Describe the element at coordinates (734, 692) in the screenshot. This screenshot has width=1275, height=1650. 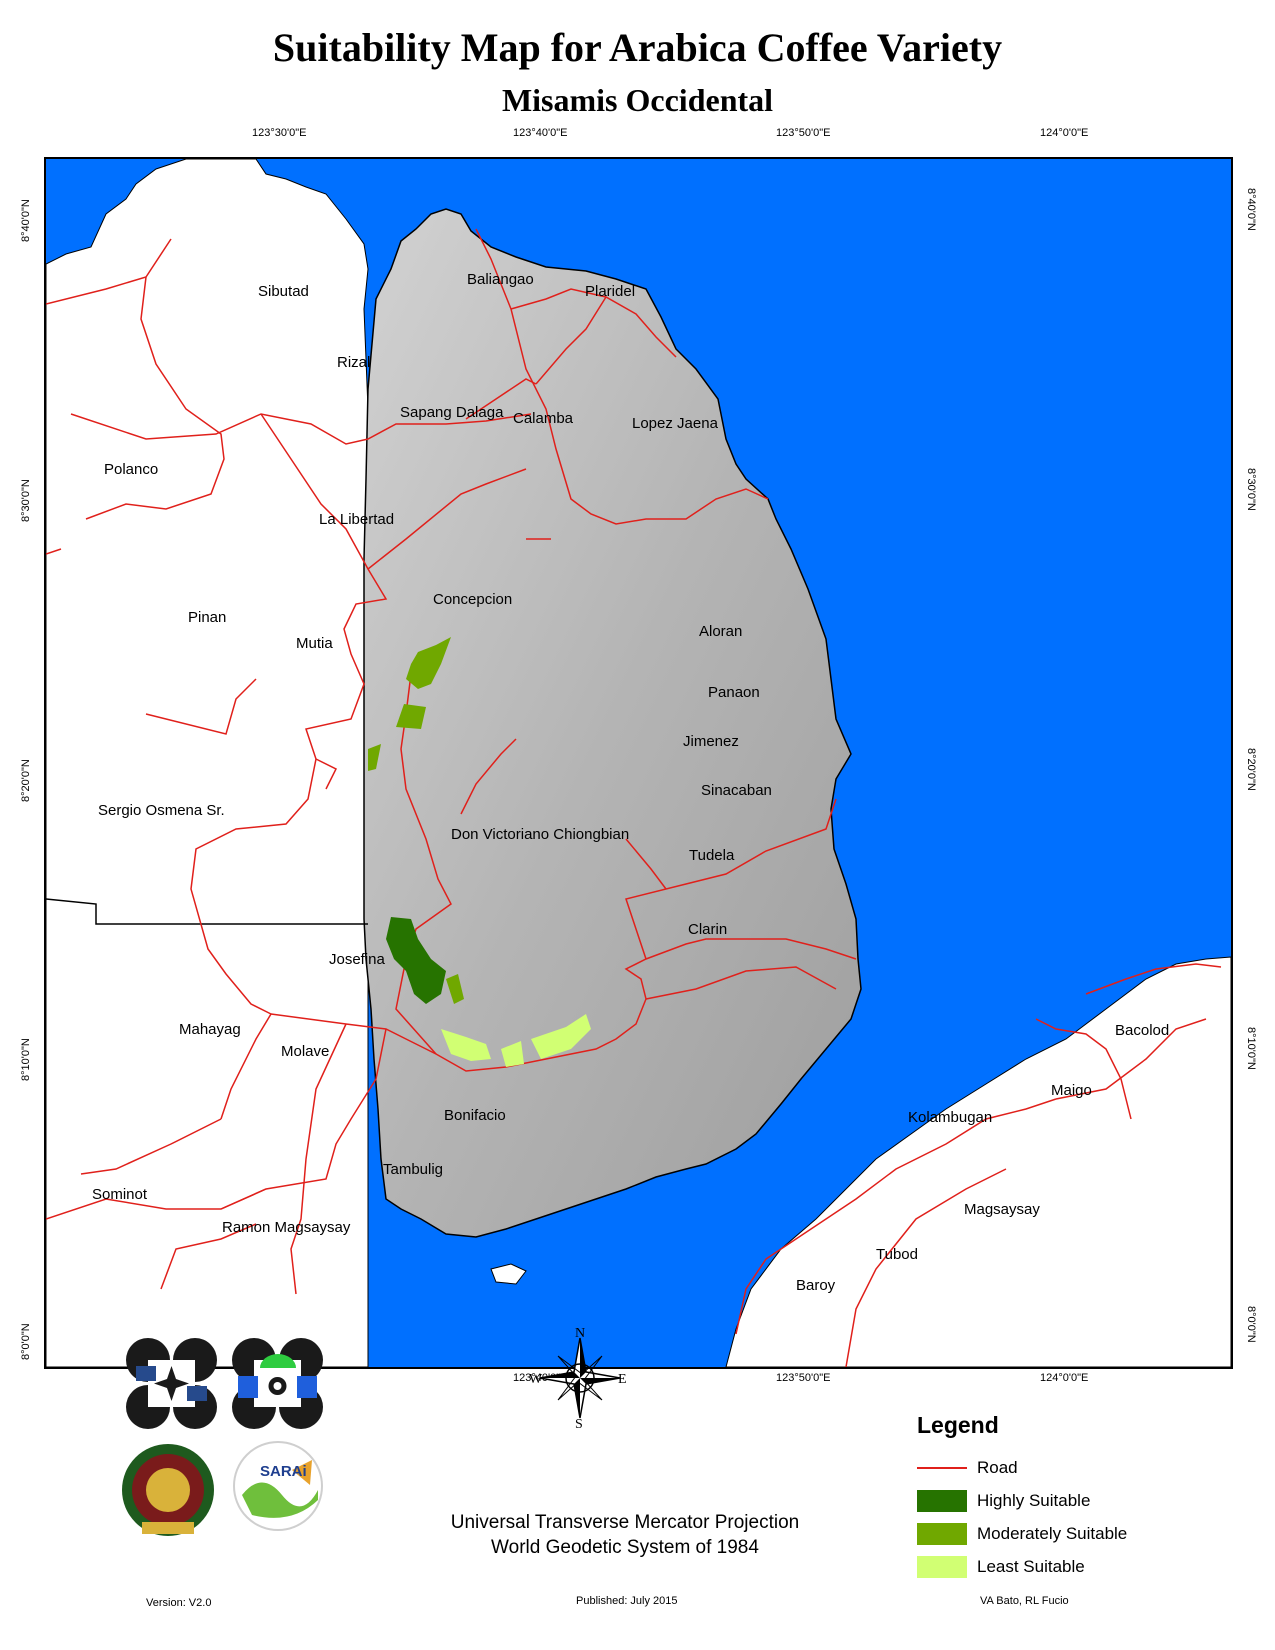
I see `place-label: Panaon` at that location.